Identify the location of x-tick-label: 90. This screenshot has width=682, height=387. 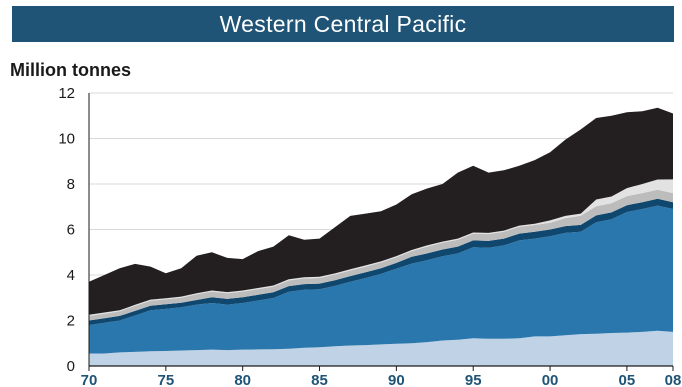
(396, 379).